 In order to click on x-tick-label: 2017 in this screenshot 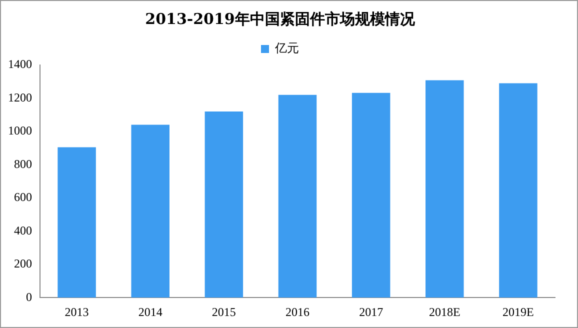, I will do `click(371, 311)`.